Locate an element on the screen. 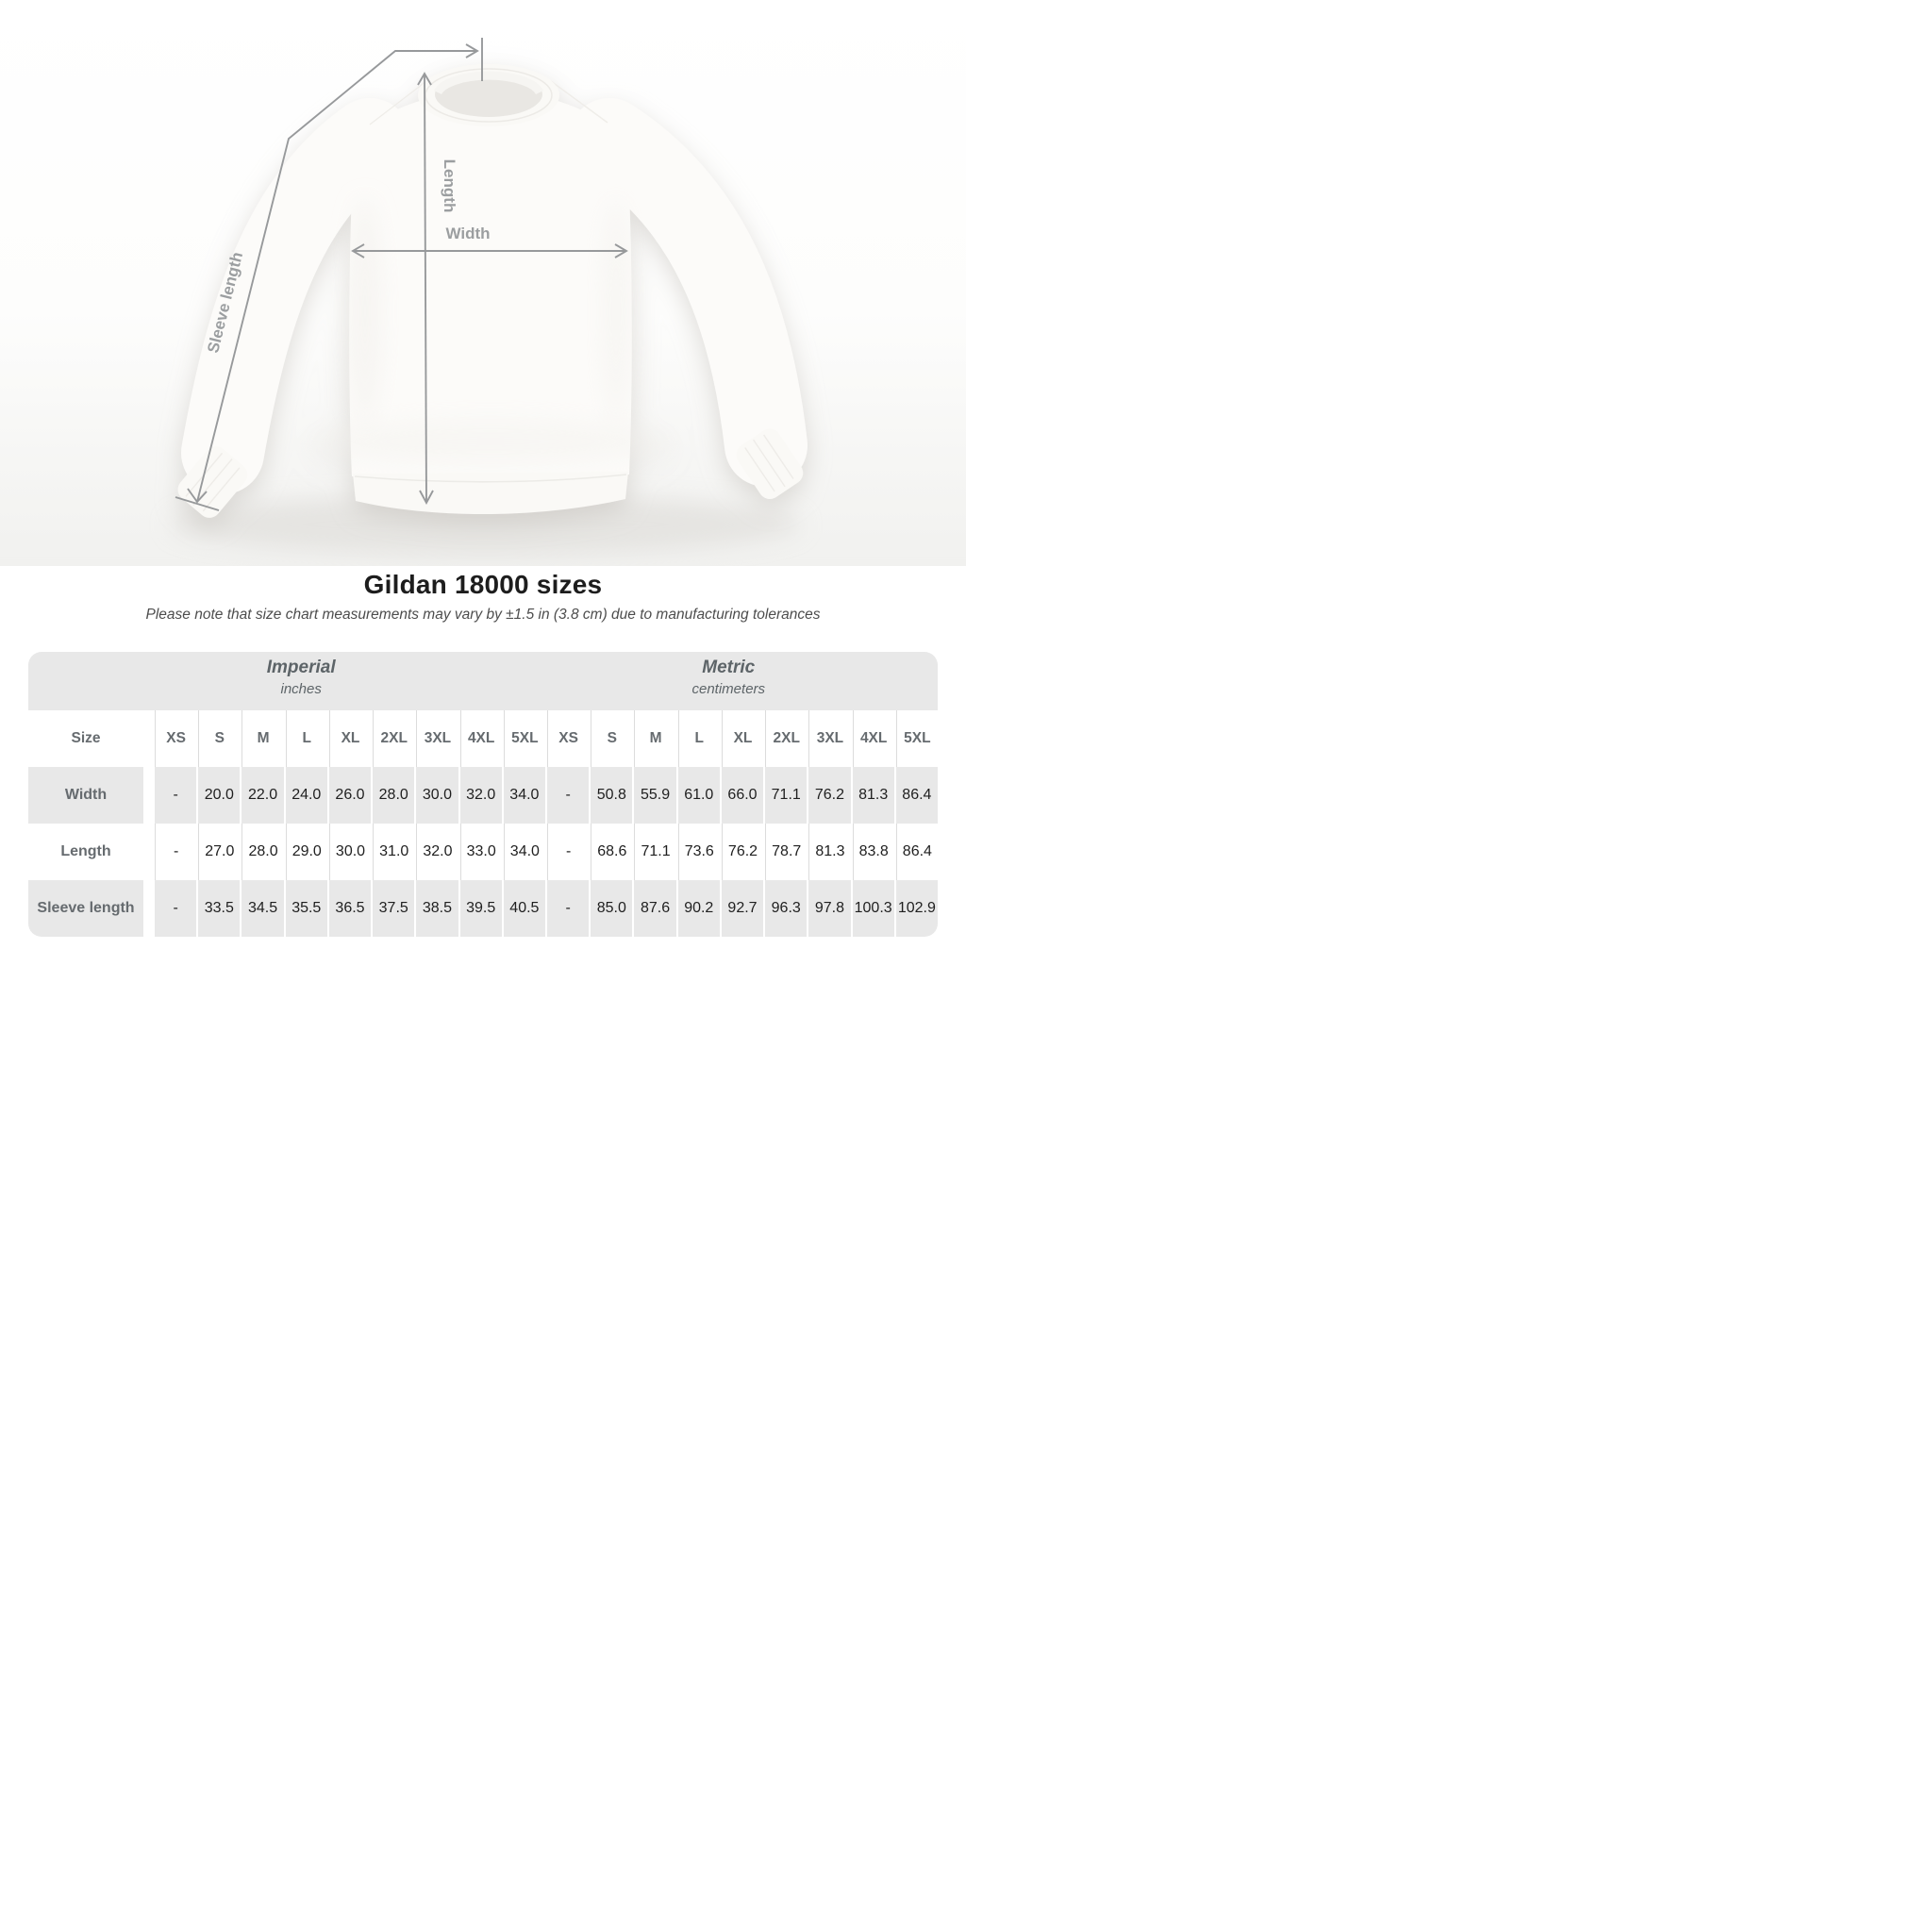 The image size is (1932, 1932). collar is located at coordinates (489, 95).